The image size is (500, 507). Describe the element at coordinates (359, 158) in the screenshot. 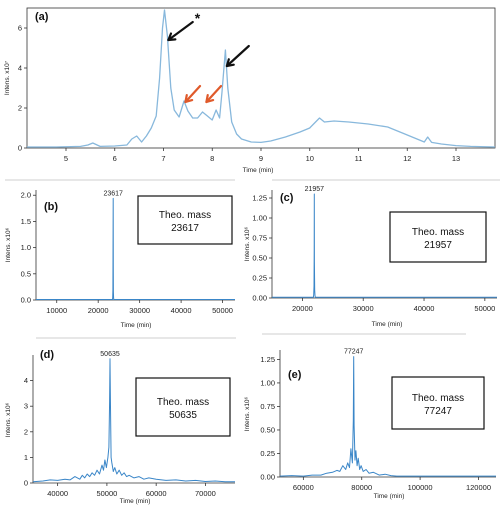

I see `x-tick-label-a: 11` at that location.